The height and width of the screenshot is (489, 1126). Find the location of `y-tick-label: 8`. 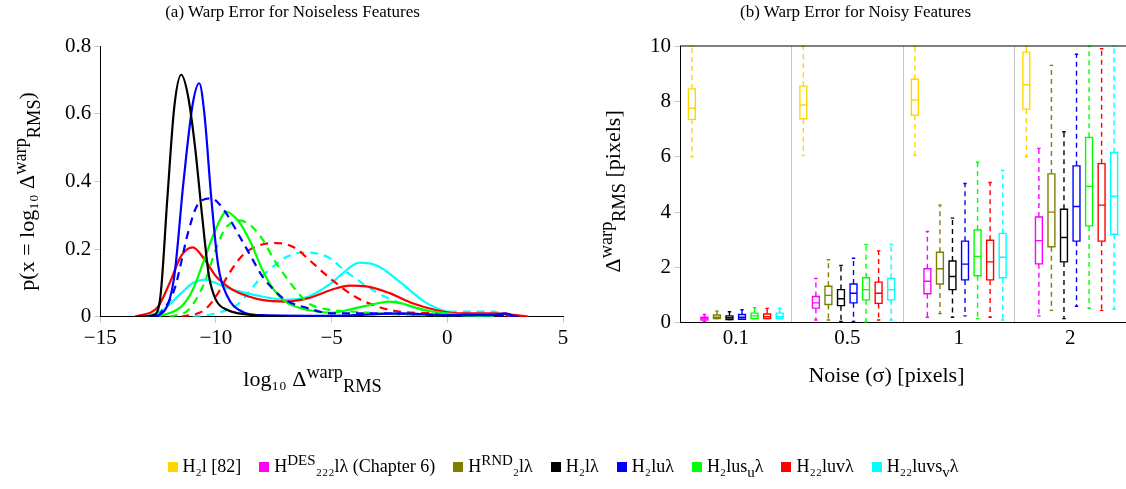

y-tick-label: 8 is located at coordinates (665, 99).